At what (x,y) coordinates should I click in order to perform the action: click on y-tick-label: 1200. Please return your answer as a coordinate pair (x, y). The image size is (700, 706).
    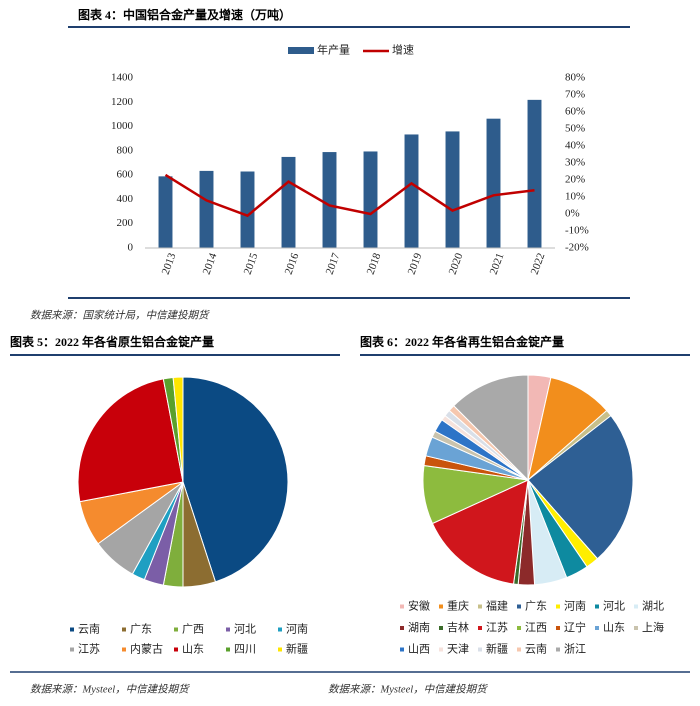
    Looking at the image, I should click on (122, 102).